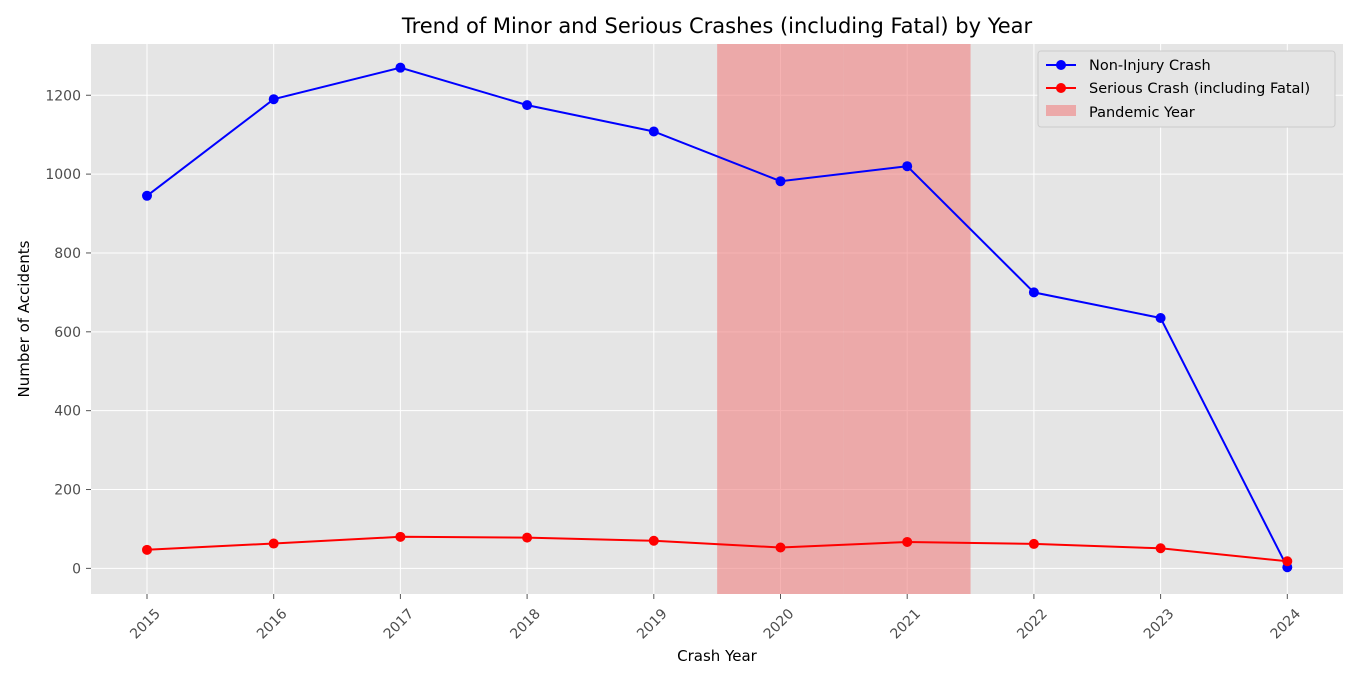 This screenshot has width=1365, height=684. I want to click on y-tick-label: 1000, so click(63, 175).